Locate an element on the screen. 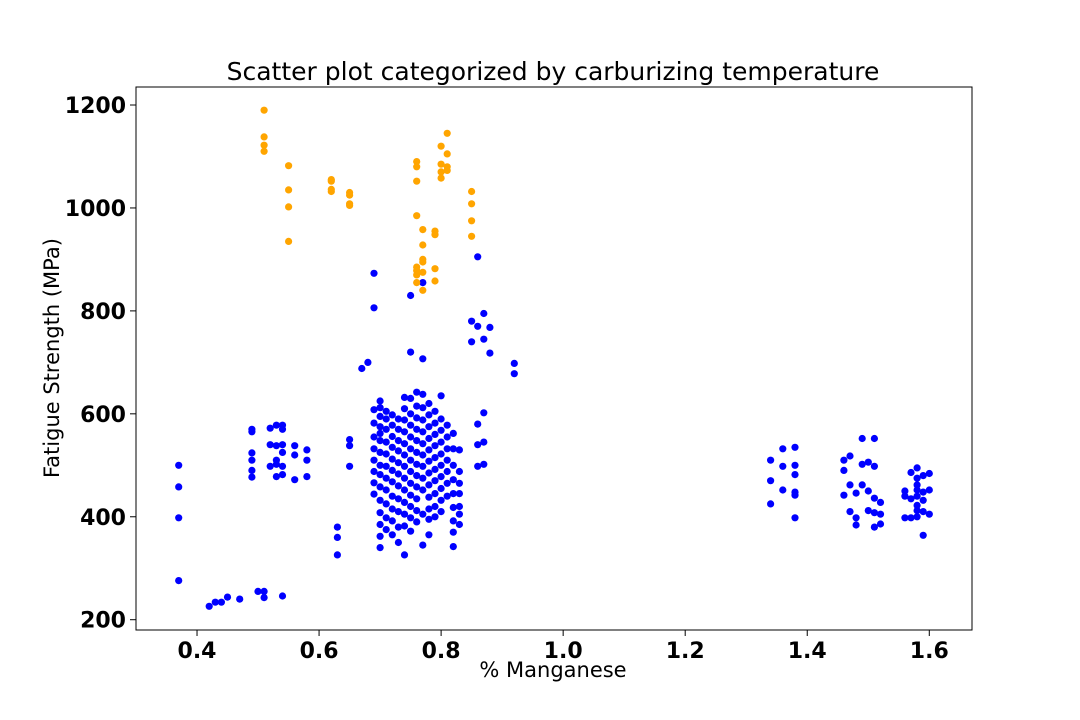  x-axis-label: % Manganese is located at coordinates (552, 670).